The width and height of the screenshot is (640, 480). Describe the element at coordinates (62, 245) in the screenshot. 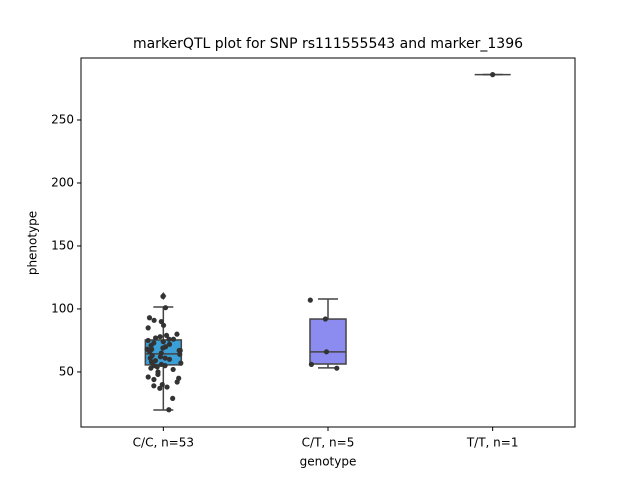

I see `y-tick-label: 150` at that location.